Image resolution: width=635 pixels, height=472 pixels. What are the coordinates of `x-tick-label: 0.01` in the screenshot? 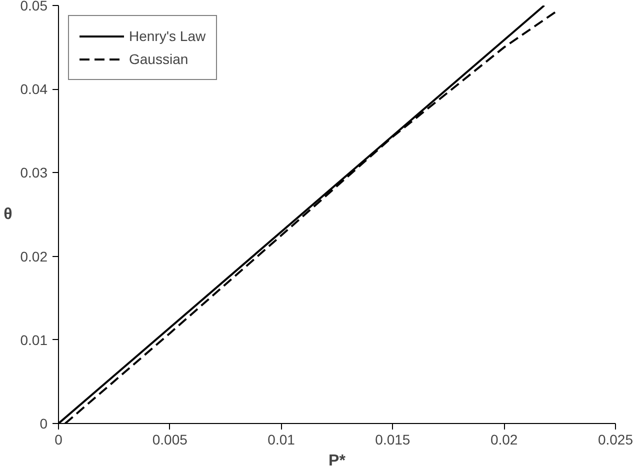 It's located at (282, 440).